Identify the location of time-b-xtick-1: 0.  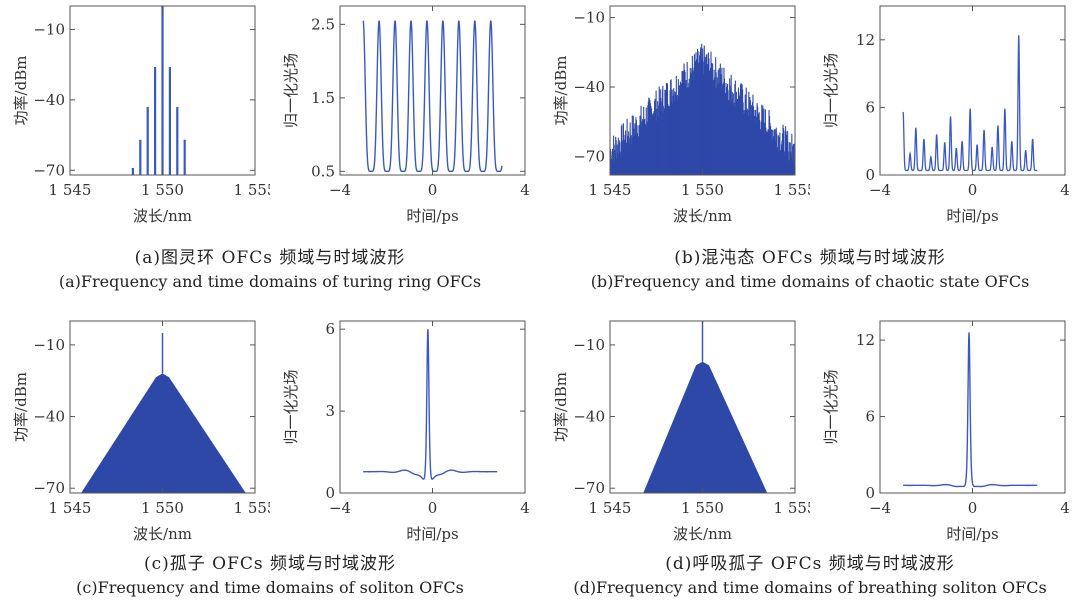
(973, 190).